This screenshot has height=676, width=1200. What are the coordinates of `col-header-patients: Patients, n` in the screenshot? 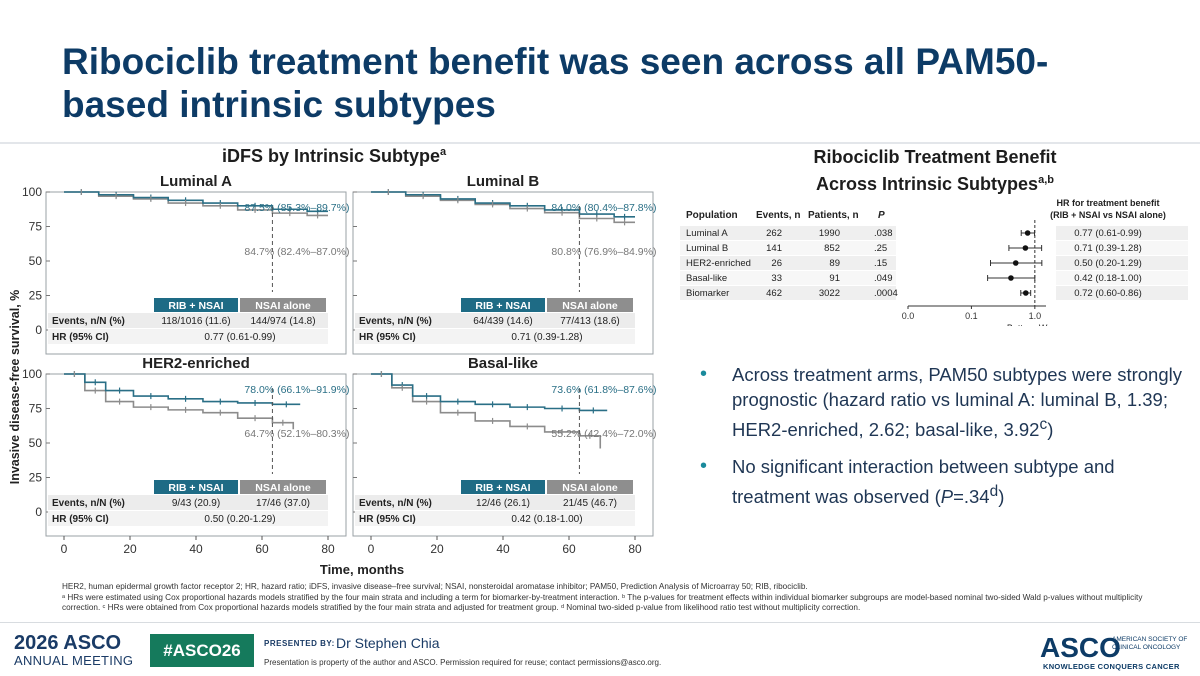 It's located at (833, 215).